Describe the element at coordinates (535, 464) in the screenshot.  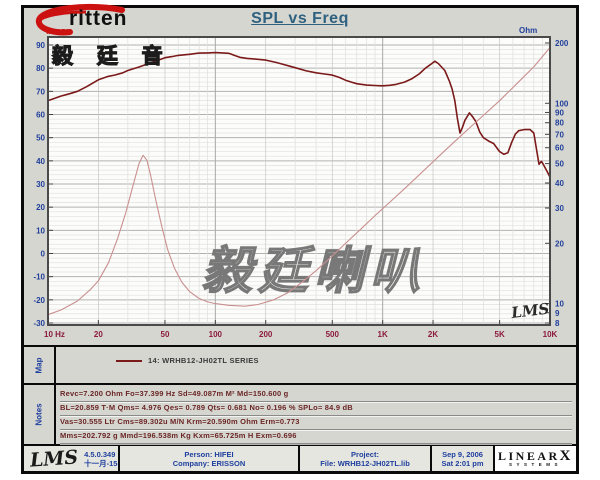
I see `linearx-sub: SYSTEMS` at that location.